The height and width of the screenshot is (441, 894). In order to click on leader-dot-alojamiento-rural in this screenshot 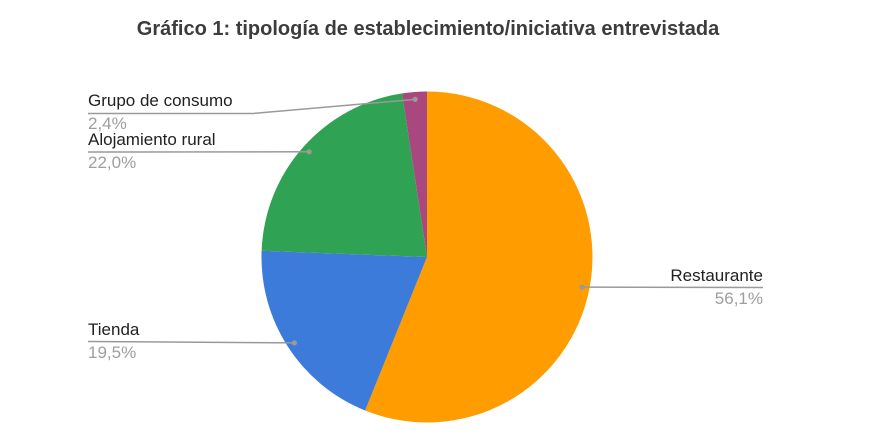, I will do `click(309, 152)`.